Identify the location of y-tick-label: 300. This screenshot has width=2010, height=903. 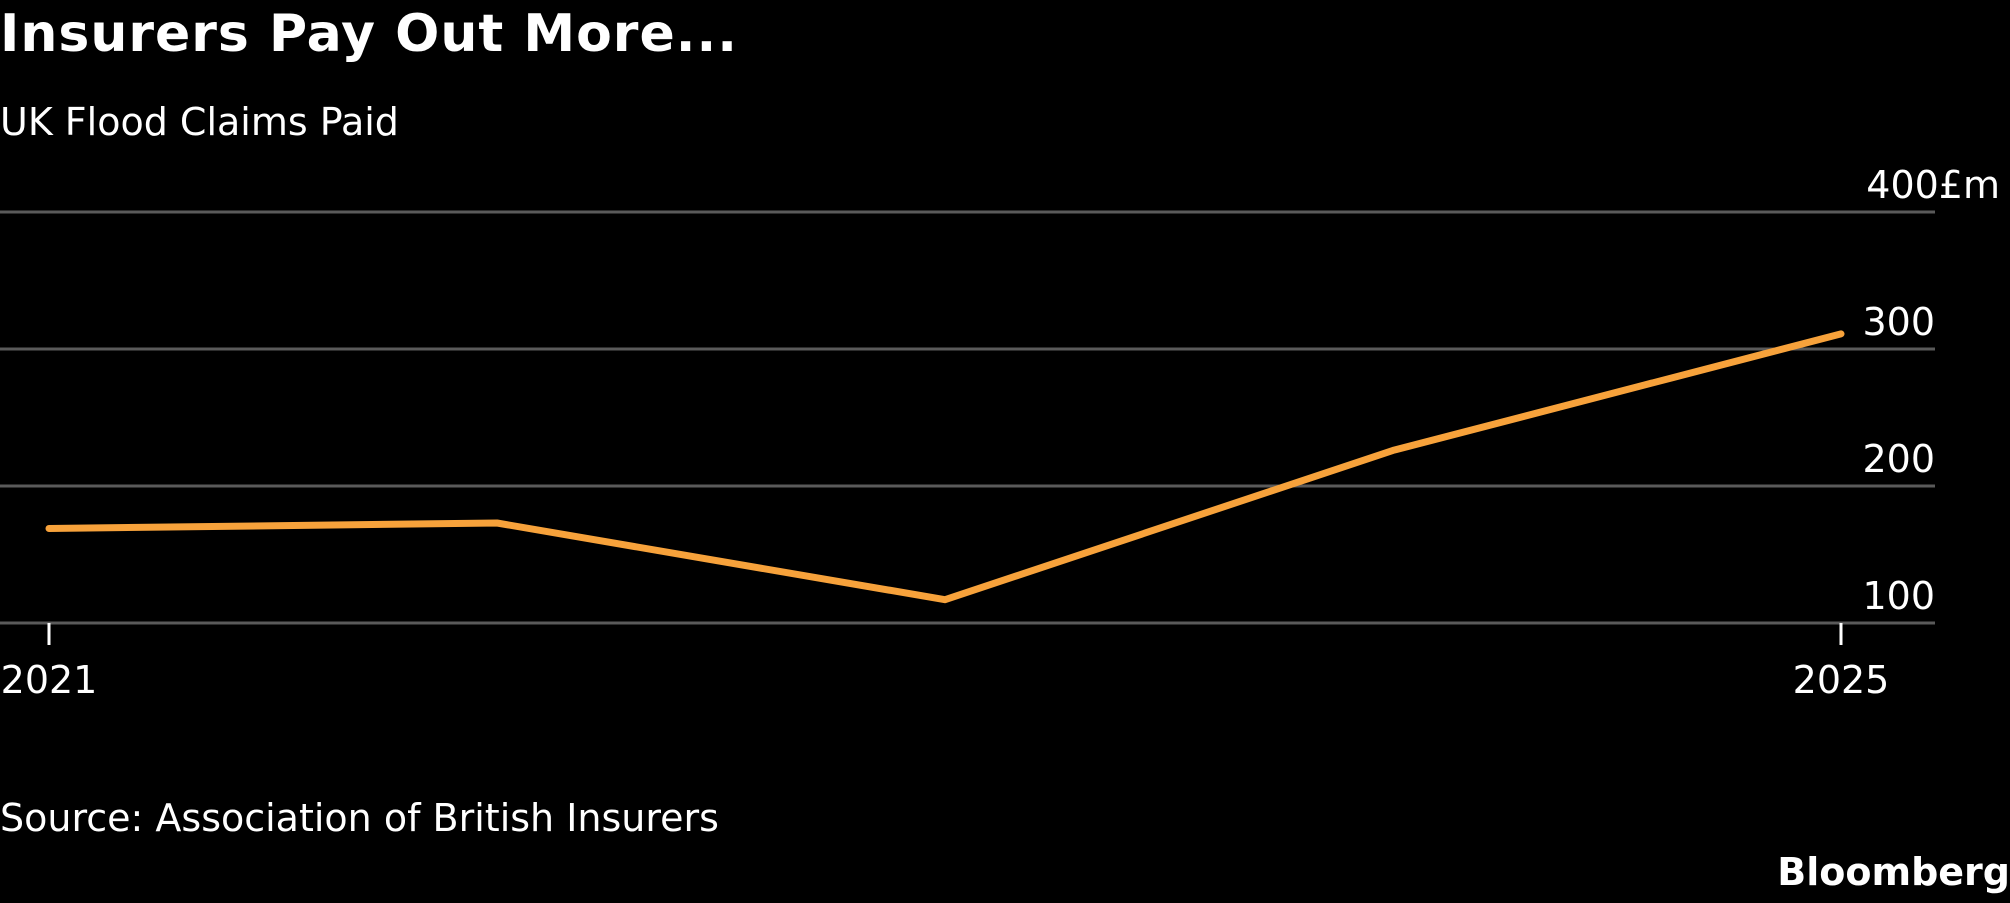
(1898, 322).